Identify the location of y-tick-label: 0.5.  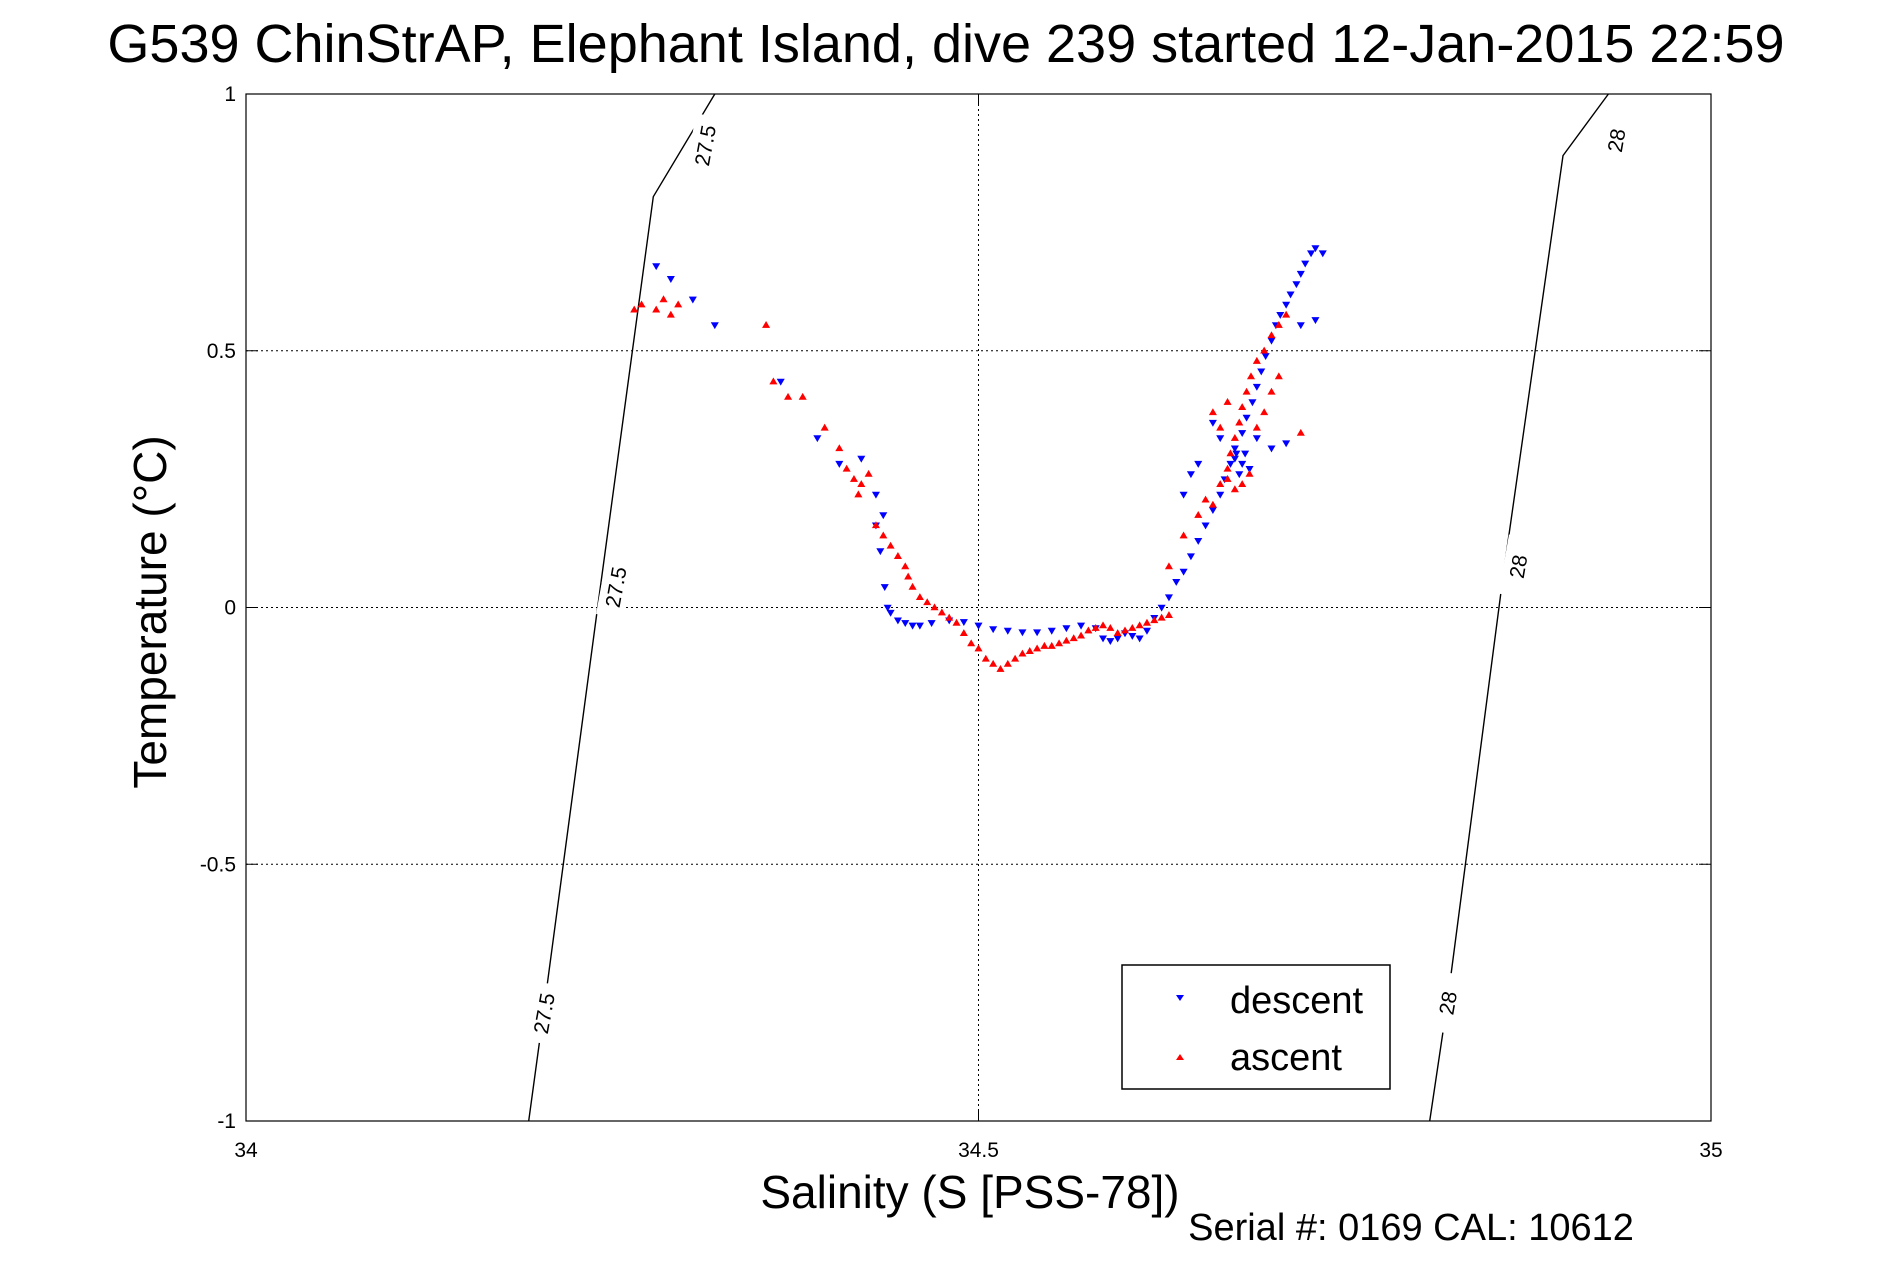
(221, 351).